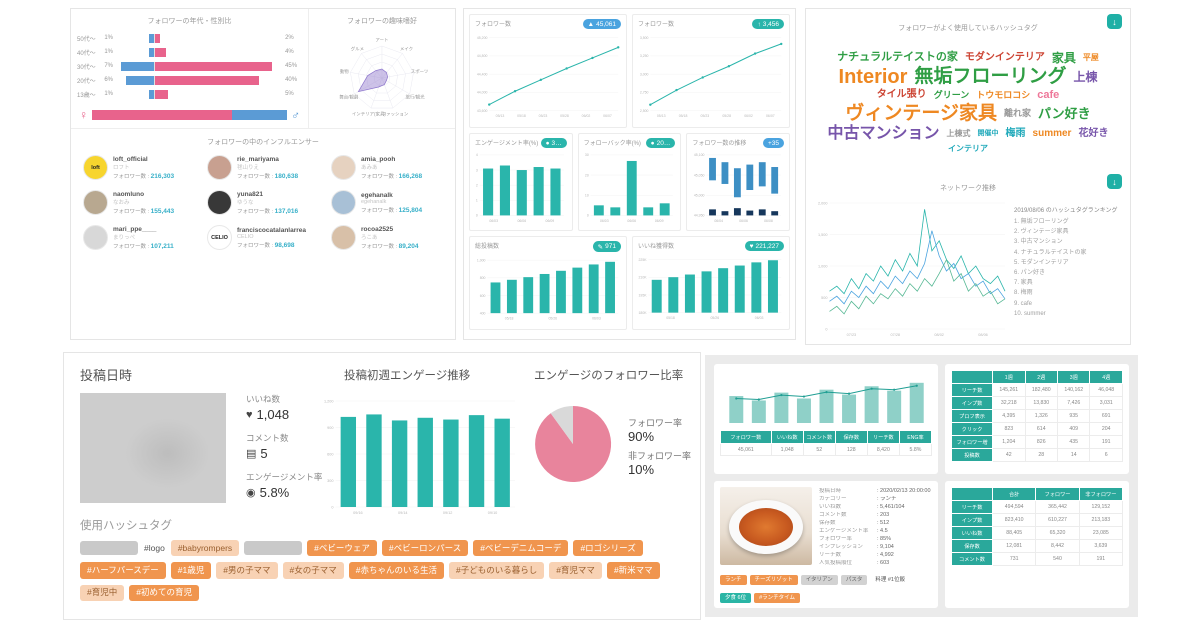  What do you see at coordinates (247, 570) in the screenshot?
I see `hashtag-pill: #男の子ママ` at bounding box center [247, 570].